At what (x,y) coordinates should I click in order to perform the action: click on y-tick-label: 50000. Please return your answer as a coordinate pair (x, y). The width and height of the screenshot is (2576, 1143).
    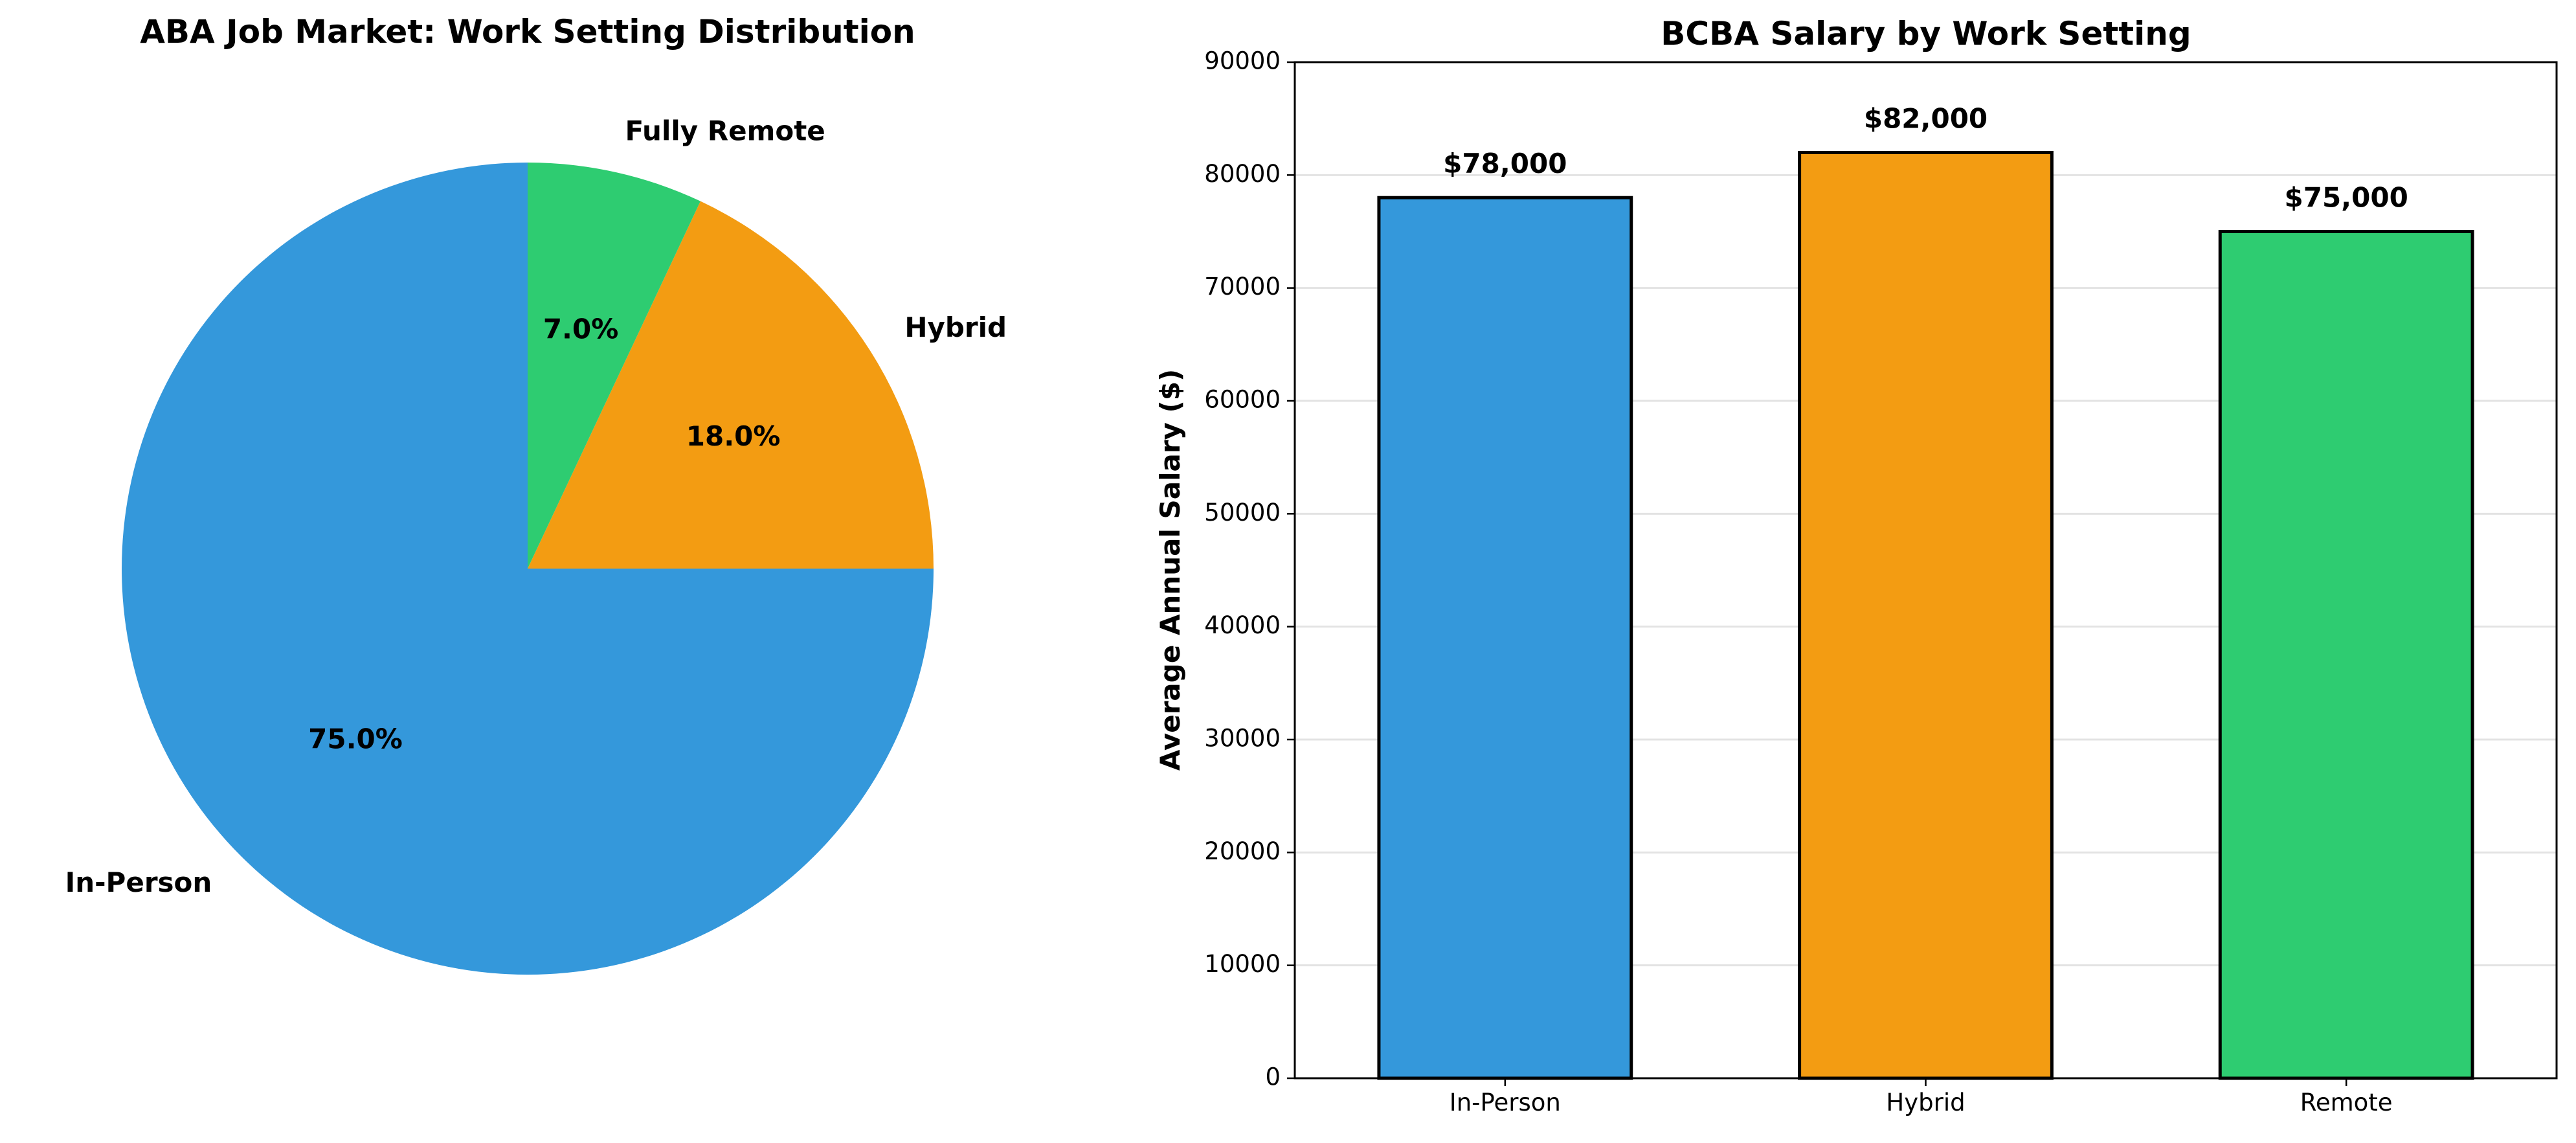
    Looking at the image, I should click on (1242, 512).